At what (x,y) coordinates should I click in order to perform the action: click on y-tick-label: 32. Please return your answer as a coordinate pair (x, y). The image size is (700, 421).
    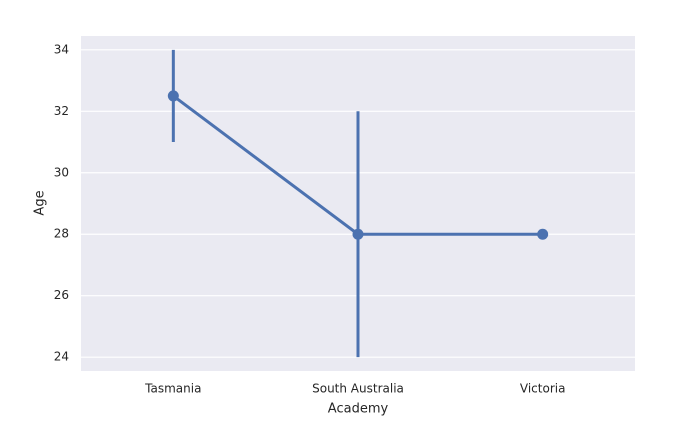
    Looking at the image, I should click on (61, 111).